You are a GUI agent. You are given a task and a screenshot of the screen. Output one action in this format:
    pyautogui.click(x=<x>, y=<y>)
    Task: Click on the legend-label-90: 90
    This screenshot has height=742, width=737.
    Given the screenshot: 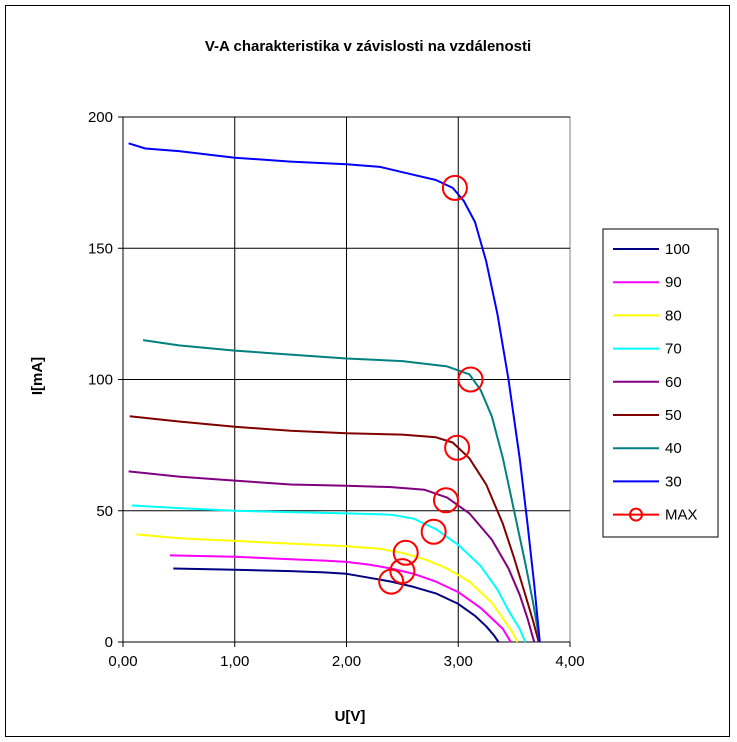 What is the action you would take?
    pyautogui.click(x=673, y=282)
    